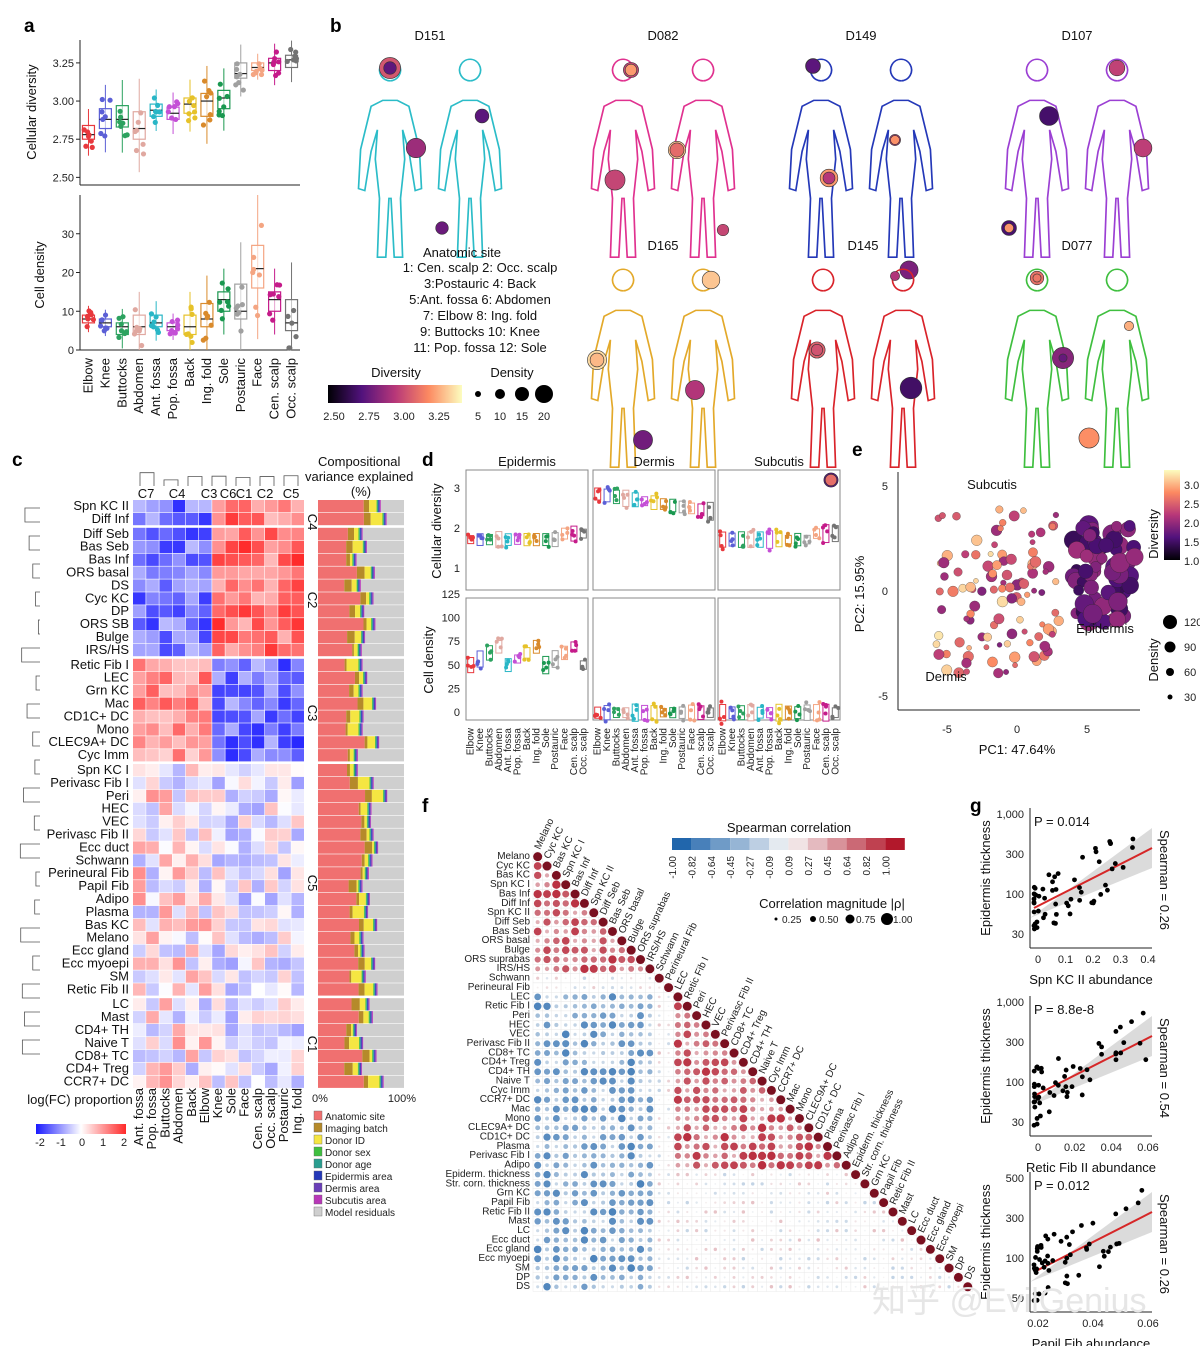  What do you see at coordinates (829, 920) in the screenshot?
I see `f-size-tick: 0.50` at bounding box center [829, 920].